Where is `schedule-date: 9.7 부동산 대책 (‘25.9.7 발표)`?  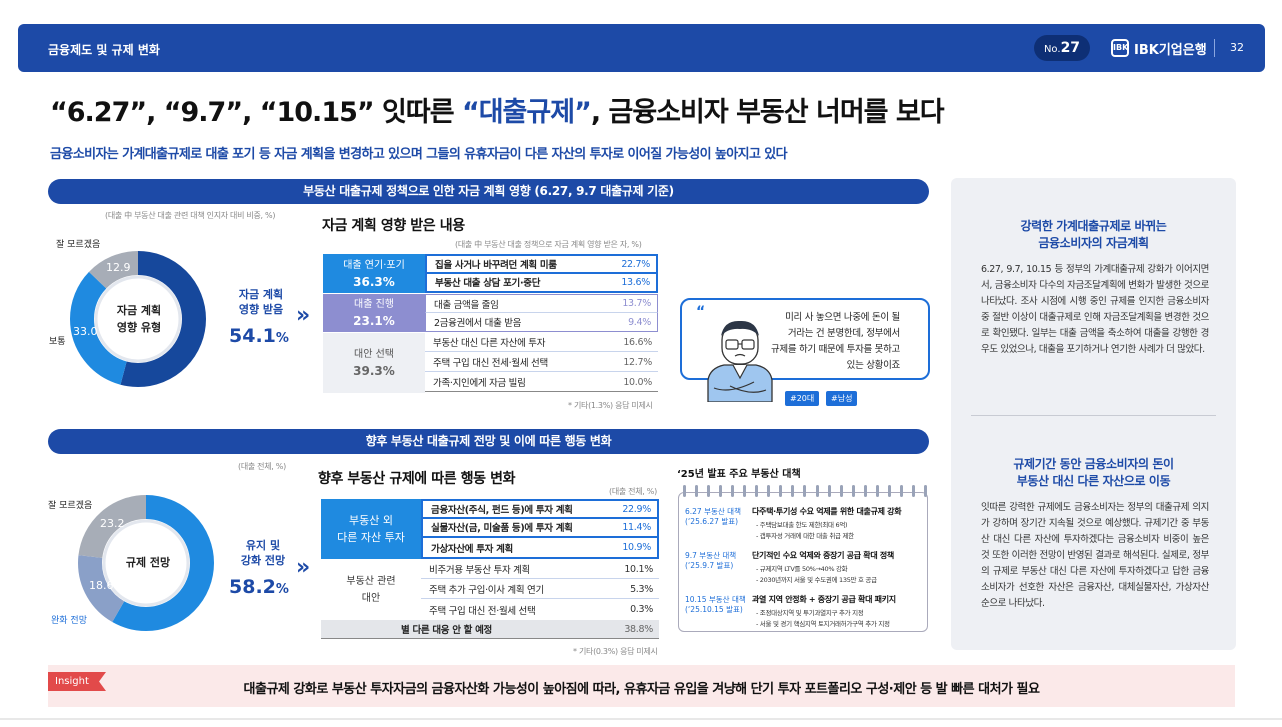
schedule-date: 9.7 부동산 대책 (‘25.9.7 발표) is located at coordinates (710, 561).